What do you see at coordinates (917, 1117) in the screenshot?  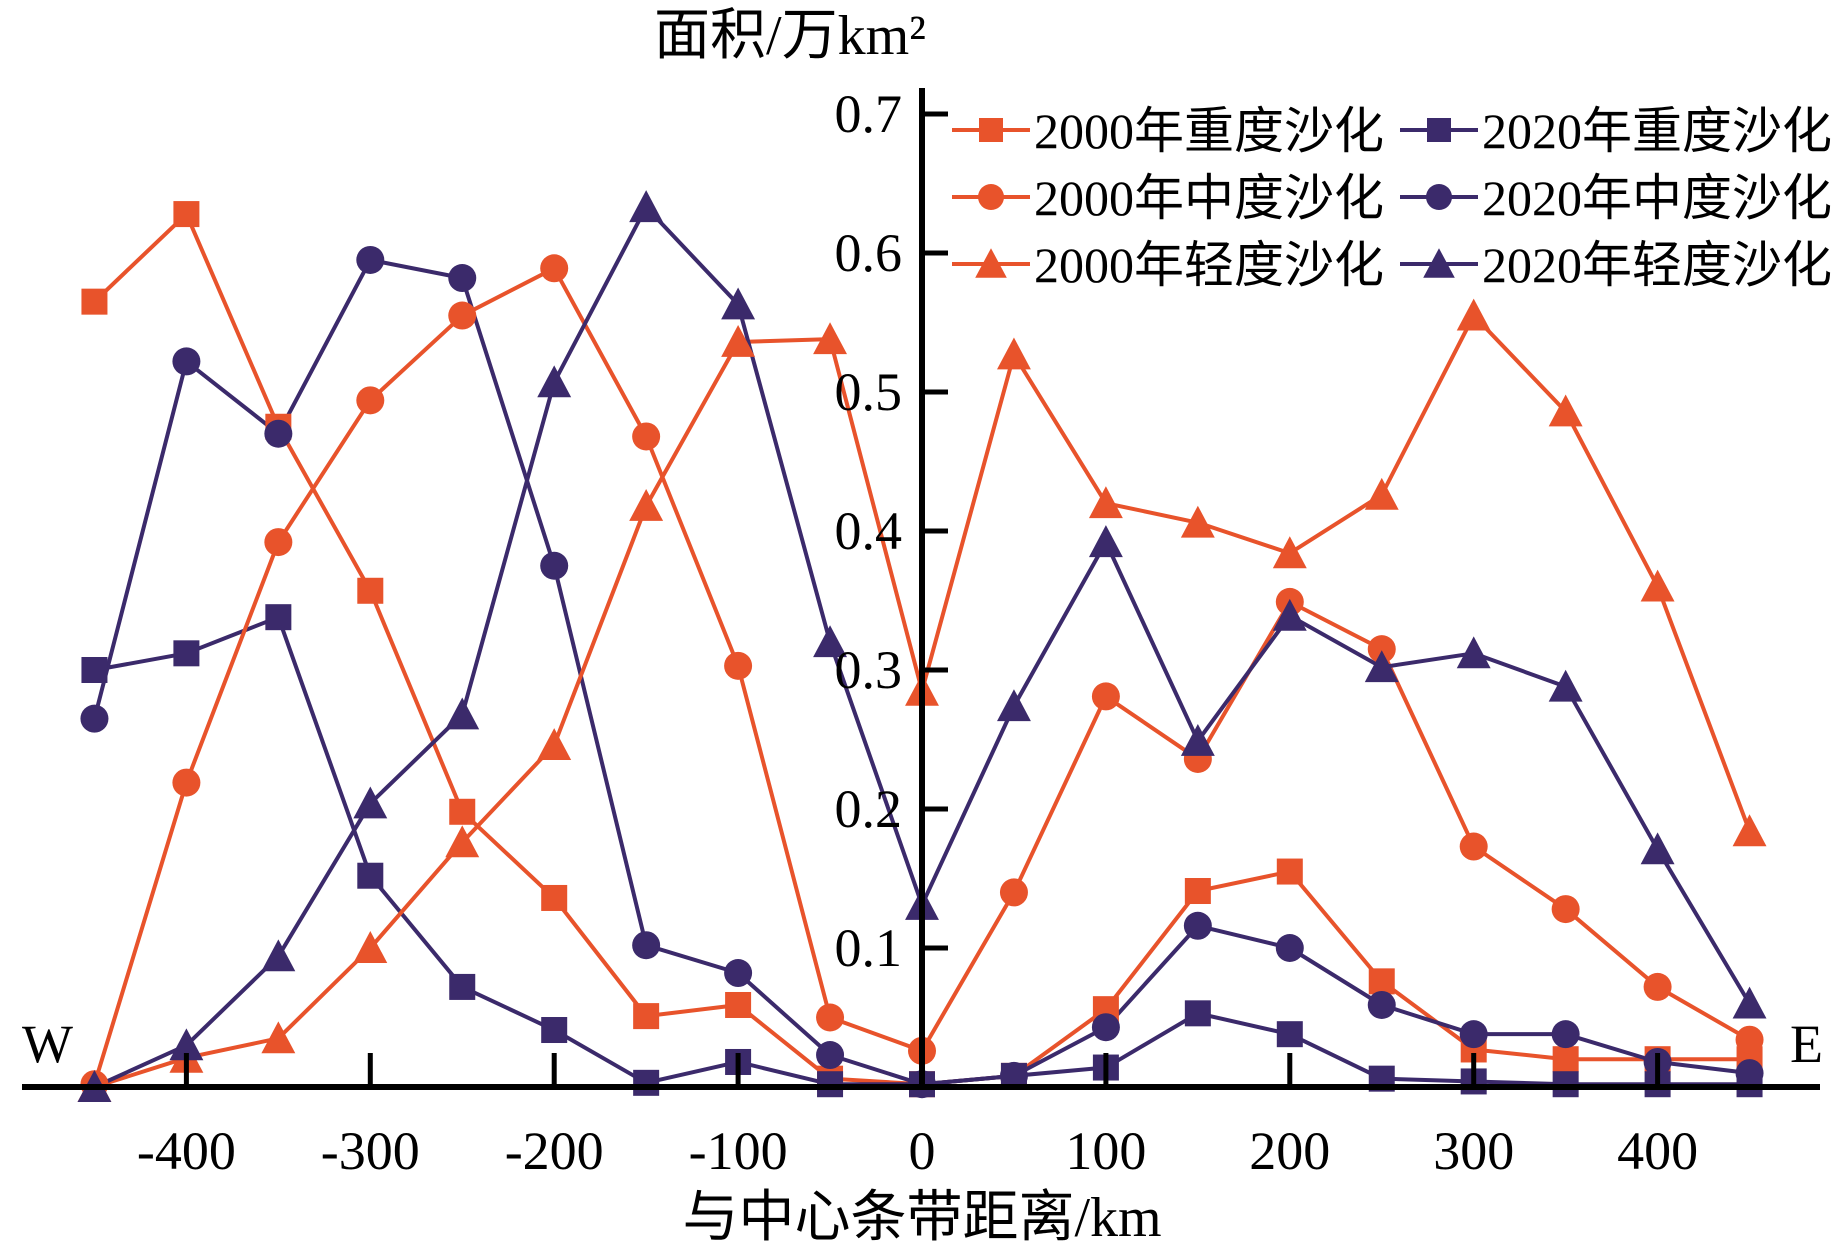 I see `x-axis-ticks: -400 -300 -200 -100 0 100 200 300 400` at bounding box center [917, 1117].